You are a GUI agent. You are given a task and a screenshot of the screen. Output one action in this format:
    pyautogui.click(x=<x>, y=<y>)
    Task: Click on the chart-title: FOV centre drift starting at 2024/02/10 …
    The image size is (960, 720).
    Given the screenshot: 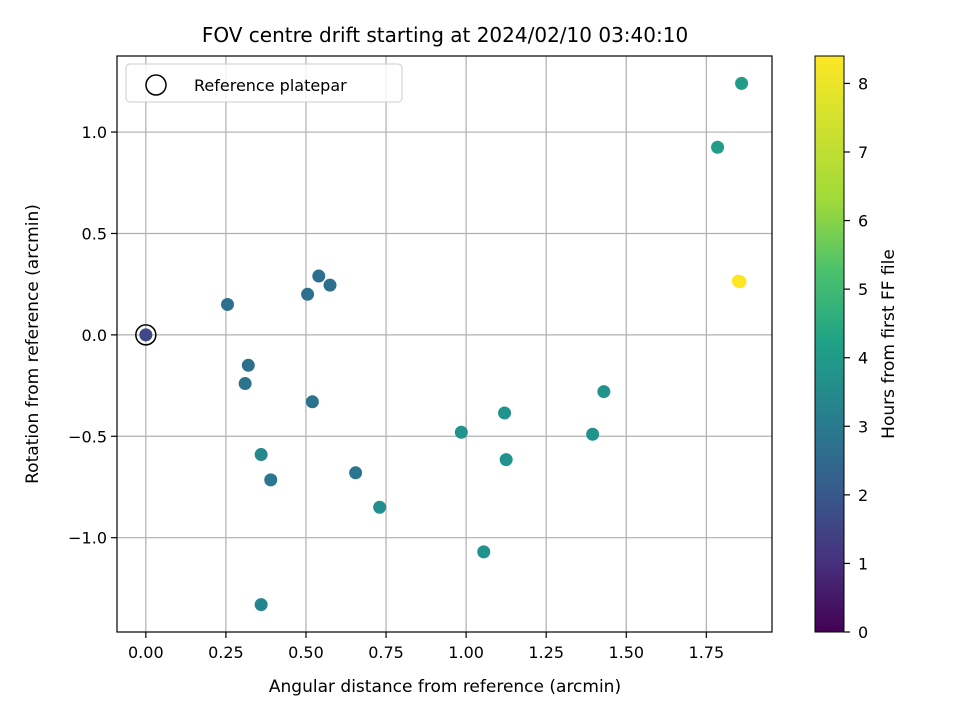 What is the action you would take?
    pyautogui.click(x=445, y=35)
    